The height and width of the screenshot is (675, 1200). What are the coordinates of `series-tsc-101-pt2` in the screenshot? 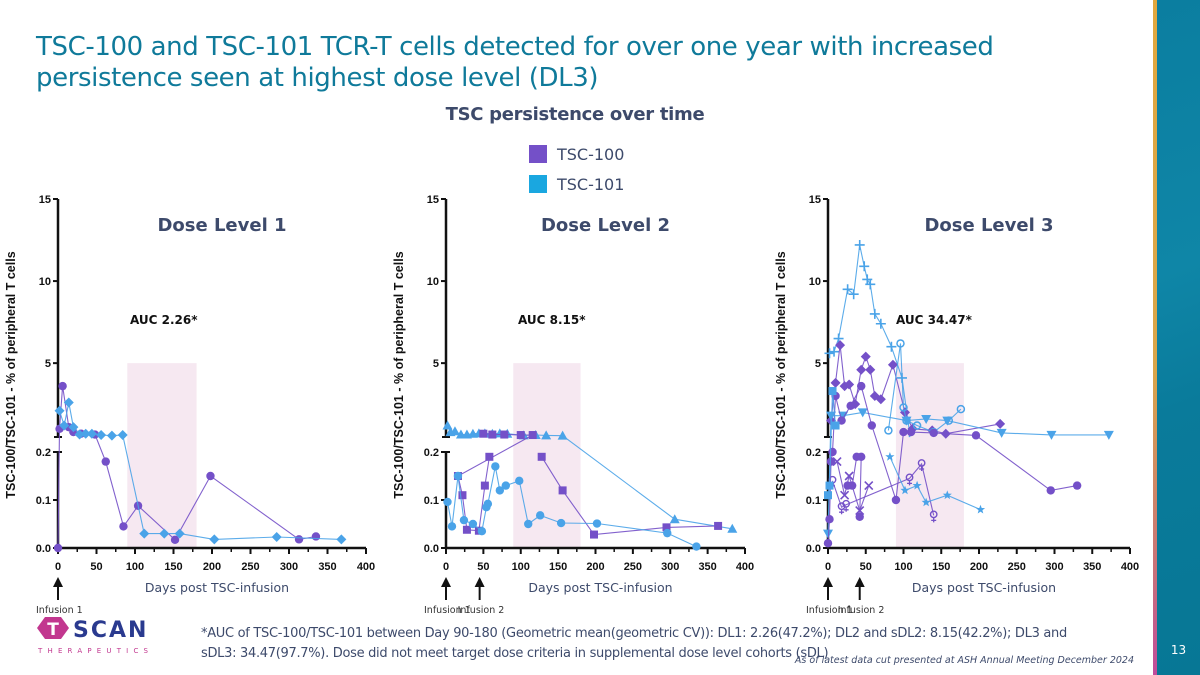 It's located at (572, 506).